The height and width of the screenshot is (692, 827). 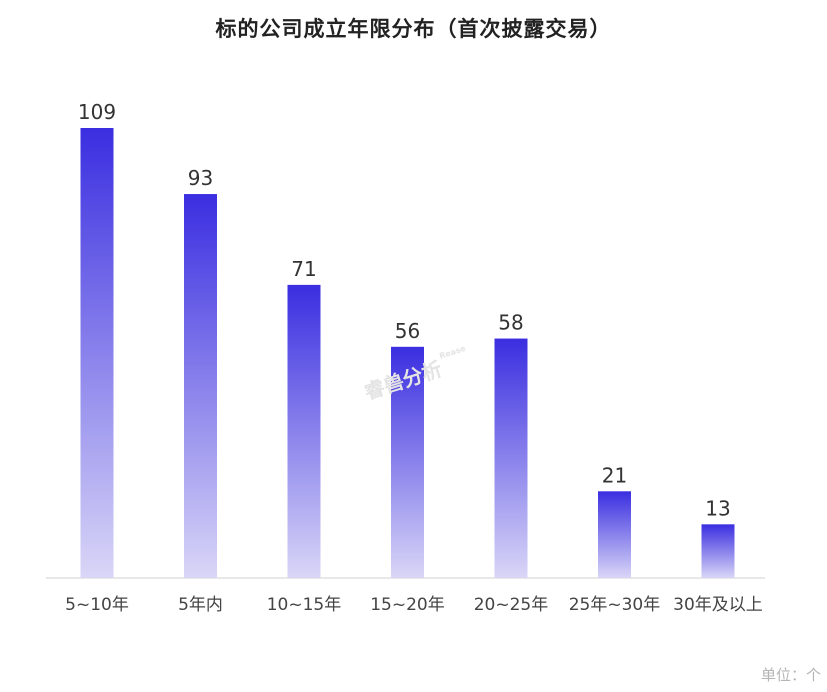 I want to click on bar-value-label-2: 71, so click(x=303, y=269).